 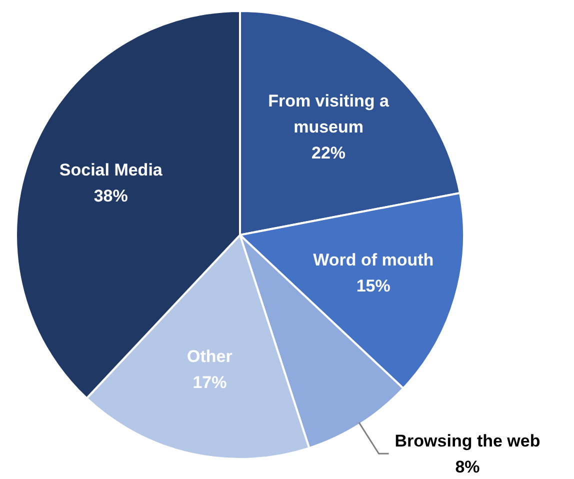 What do you see at coordinates (111, 196) in the screenshot?
I see `data-label: 38%` at bounding box center [111, 196].